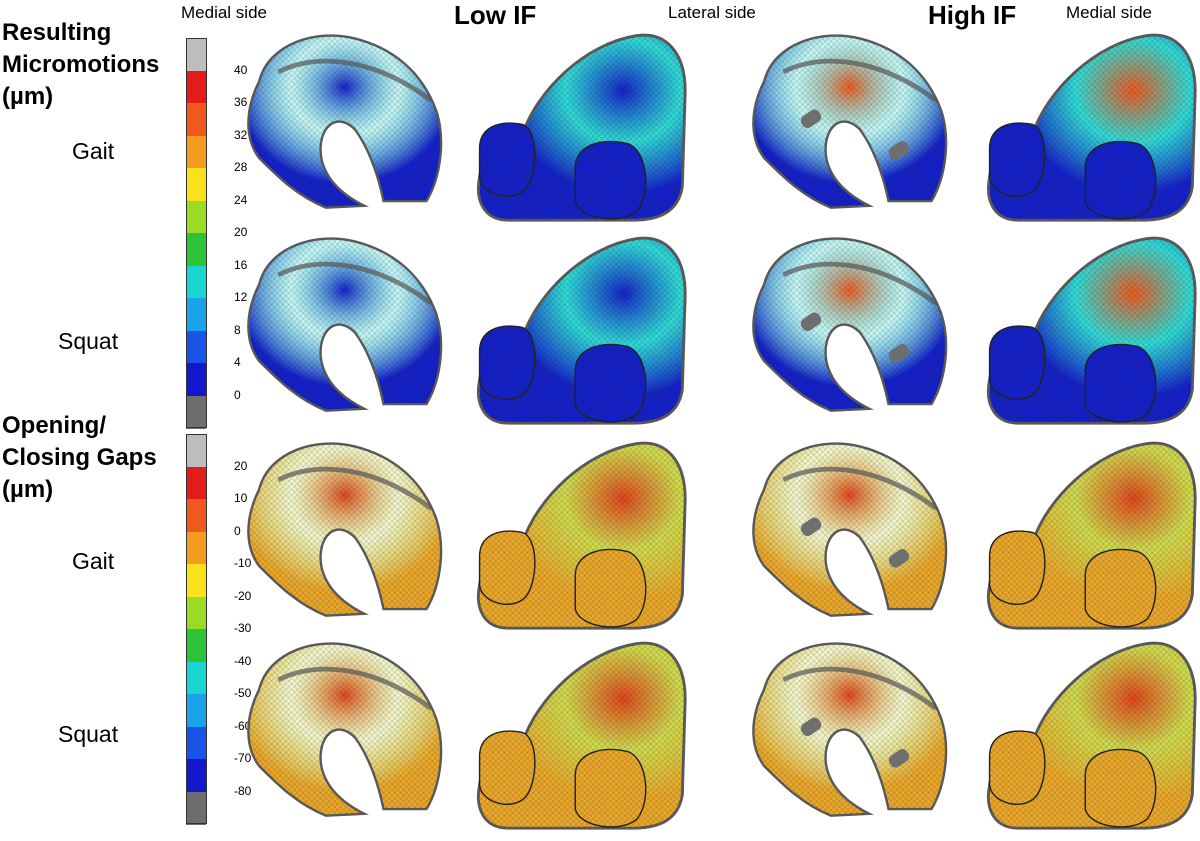  What do you see at coordinates (237, 362) in the screenshot?
I see `colorbar-tick-label: 4` at bounding box center [237, 362].